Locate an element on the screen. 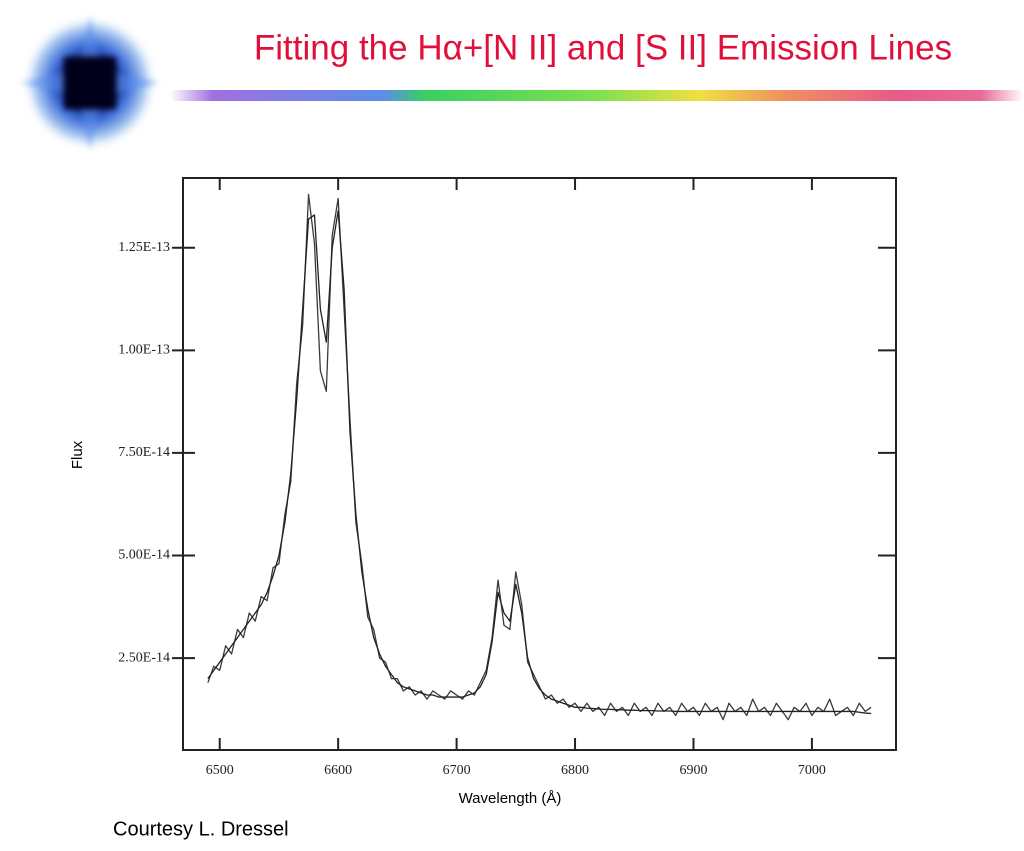 The height and width of the screenshot is (851, 1024). rainbow-bar is located at coordinates (597, 95).